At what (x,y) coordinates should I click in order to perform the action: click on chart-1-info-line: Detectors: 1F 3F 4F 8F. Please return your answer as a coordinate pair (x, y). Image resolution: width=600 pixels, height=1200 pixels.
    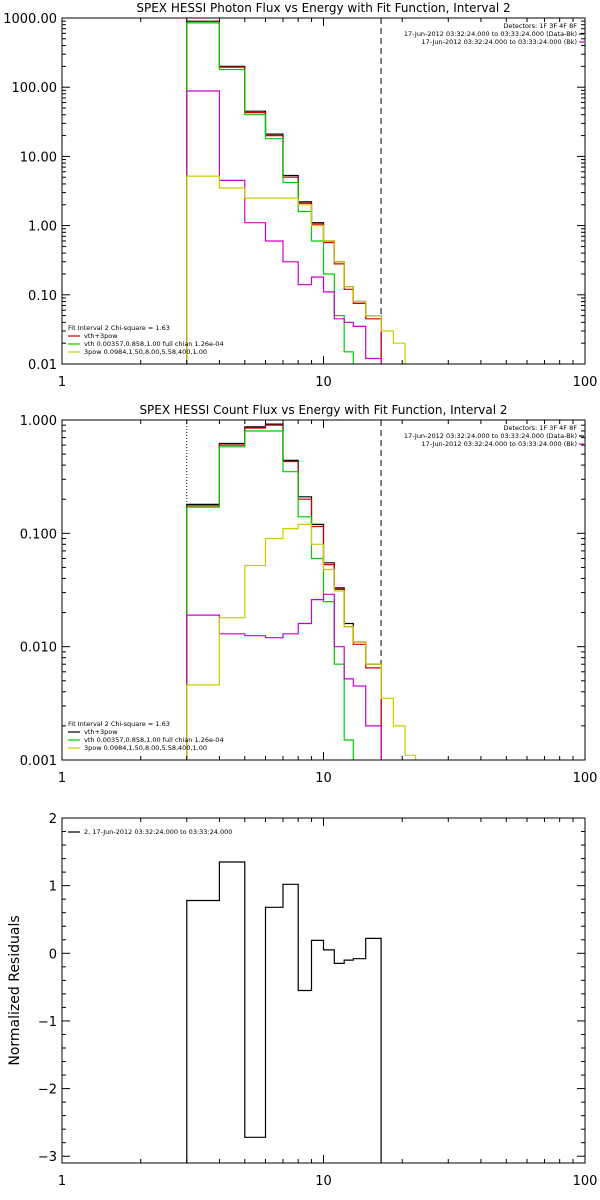
    Looking at the image, I should click on (540, 428).